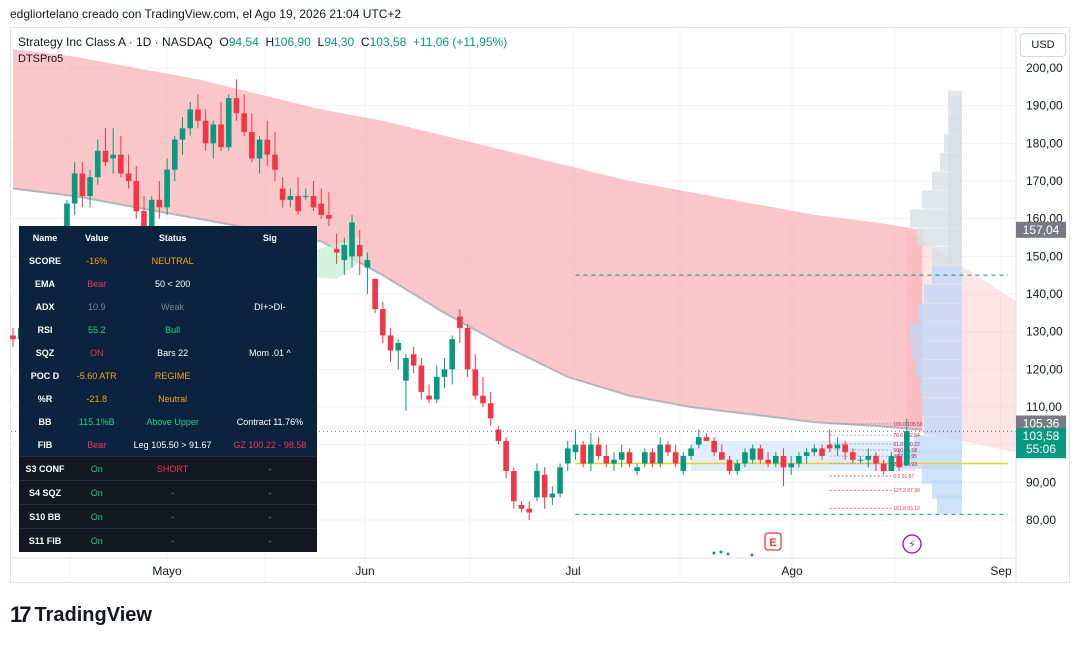 Image resolution: width=1080 pixels, height=645 pixels. Describe the element at coordinates (172, 283) in the screenshot. I see `row-status: 50 < 200` at that location.